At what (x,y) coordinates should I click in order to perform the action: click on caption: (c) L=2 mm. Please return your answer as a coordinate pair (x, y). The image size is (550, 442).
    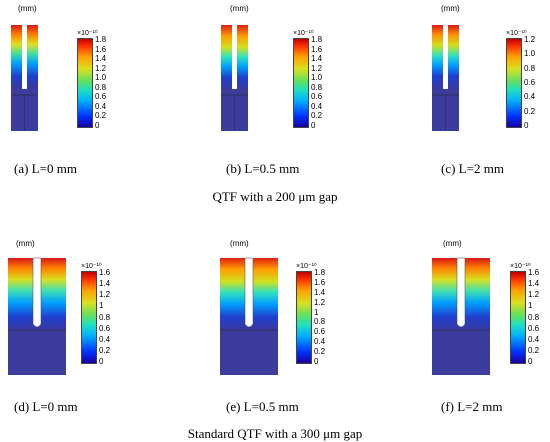
    Looking at the image, I should click on (472, 168).